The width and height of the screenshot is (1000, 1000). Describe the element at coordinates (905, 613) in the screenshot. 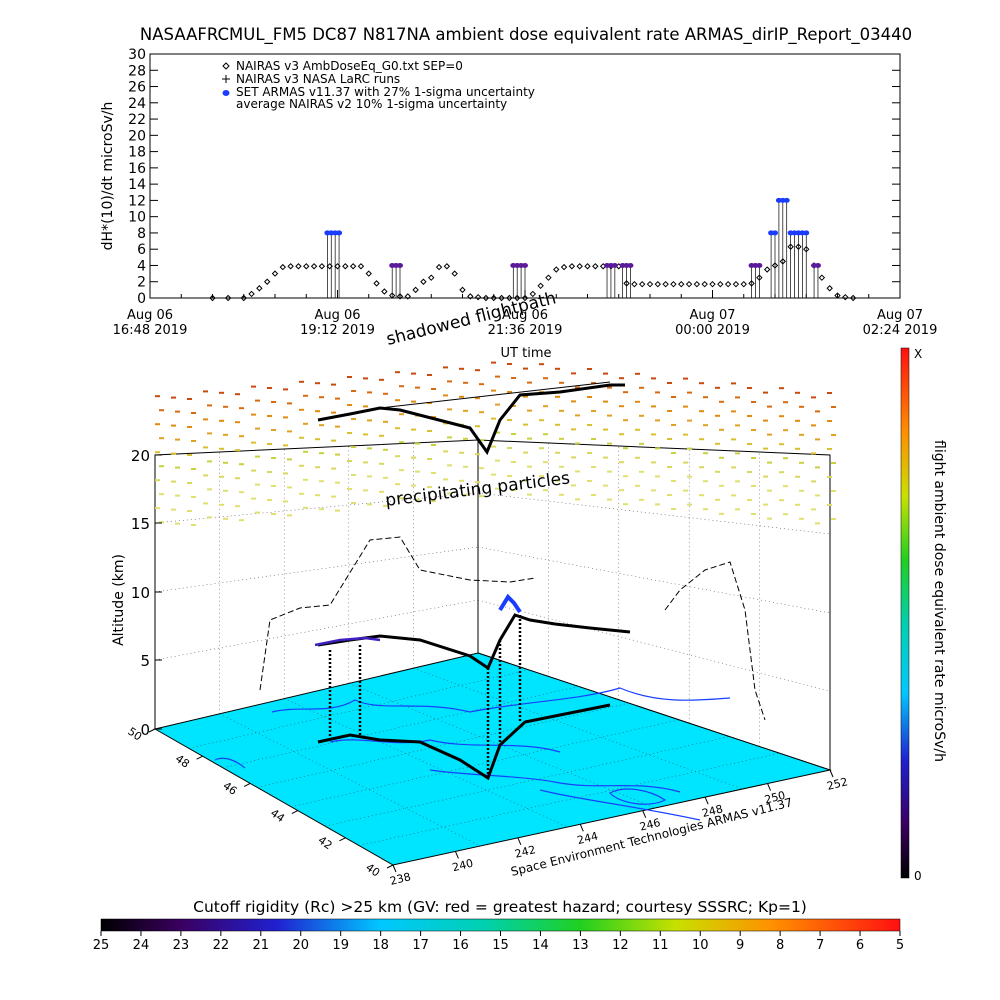

I see `dose-colorbar-fill` at that location.